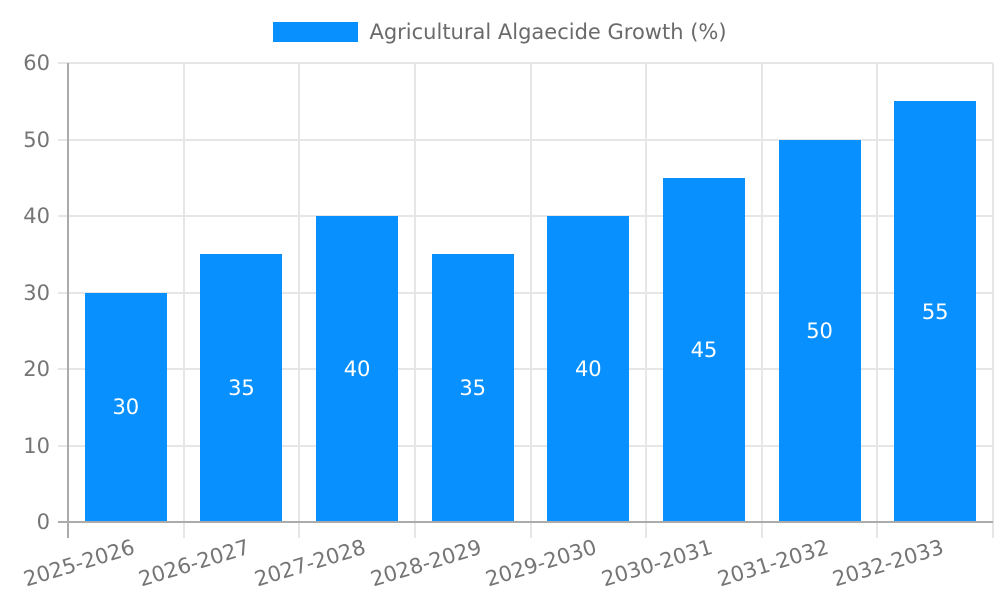 The height and width of the screenshot is (600, 1000). Describe the element at coordinates (36, 445) in the screenshot. I see `y-tick-label: 10` at that location.